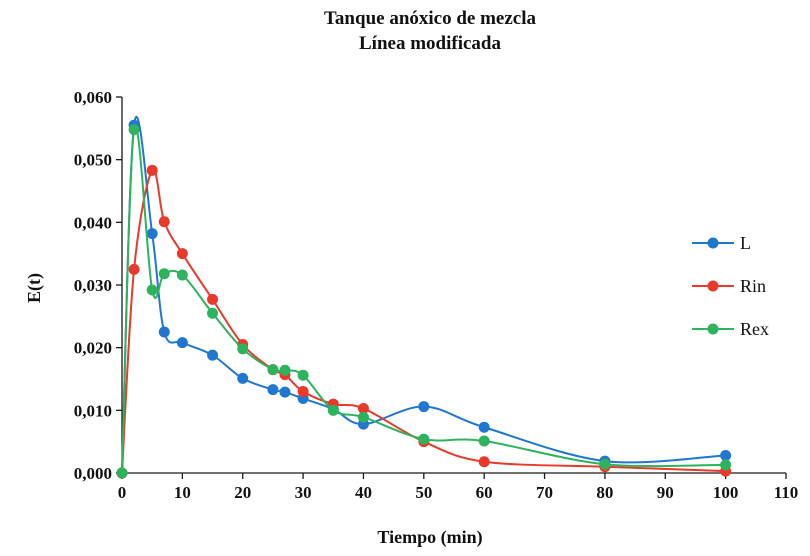 The height and width of the screenshot is (556, 810). Describe the element at coordinates (34, 288) in the screenshot. I see `y-axis-title: E(t)` at that location.